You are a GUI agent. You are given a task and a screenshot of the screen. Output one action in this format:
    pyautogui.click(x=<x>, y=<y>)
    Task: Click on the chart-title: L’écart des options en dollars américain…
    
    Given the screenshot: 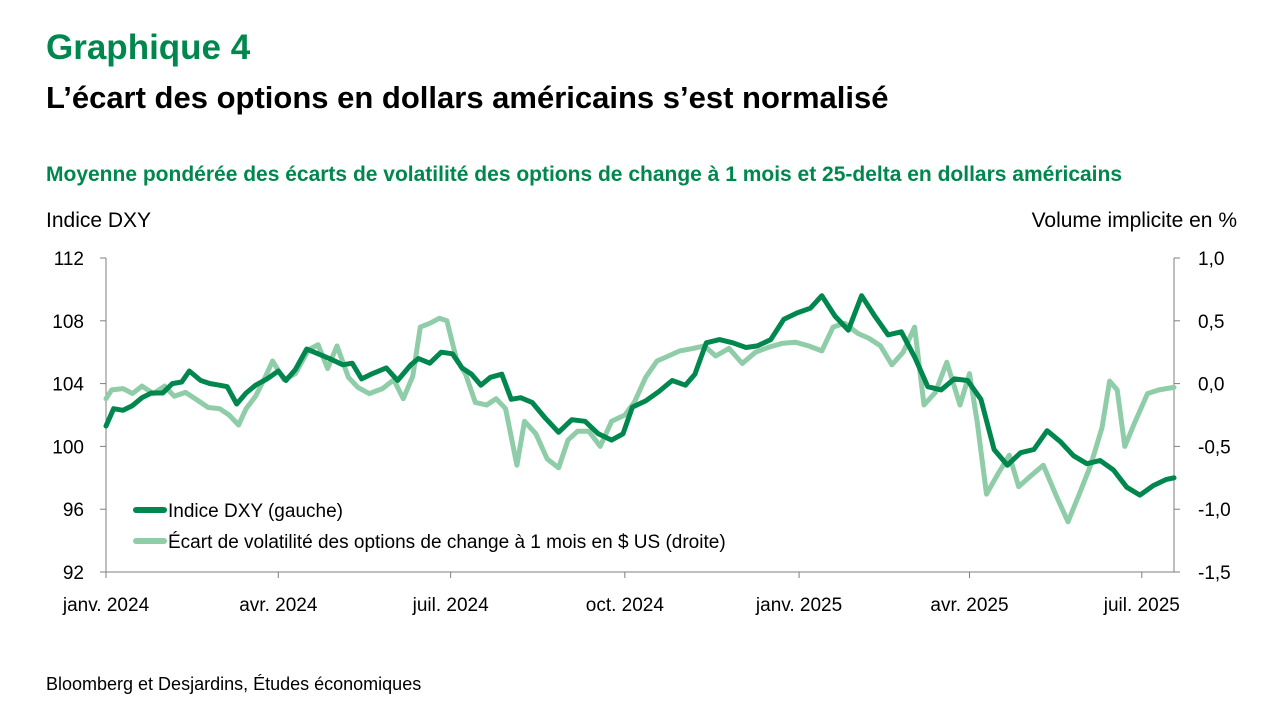 What is the action you would take?
    pyautogui.click(x=467, y=97)
    